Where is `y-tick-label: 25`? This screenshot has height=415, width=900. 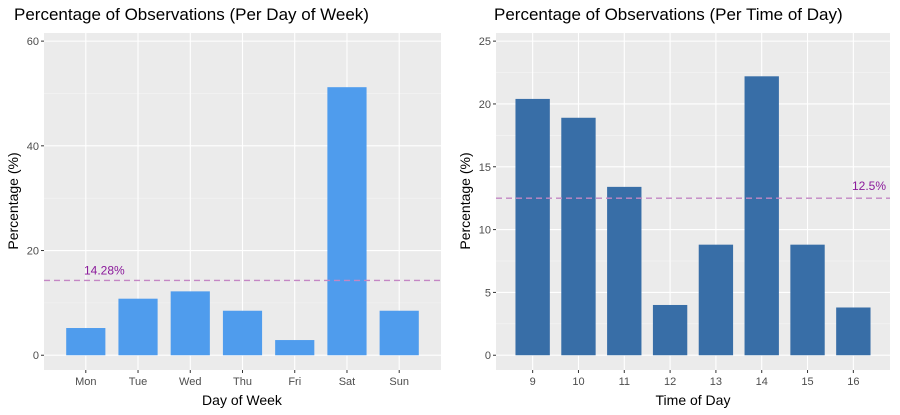
y-tick-label: 25 is located at coordinates (485, 42).